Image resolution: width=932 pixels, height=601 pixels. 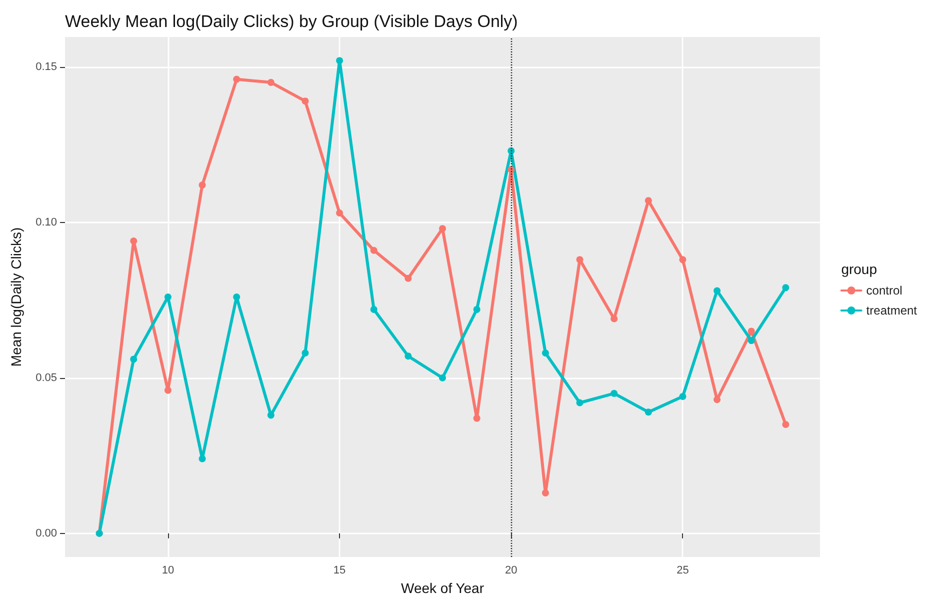 What do you see at coordinates (511, 570) in the screenshot?
I see `x-tick-label: 20` at bounding box center [511, 570].